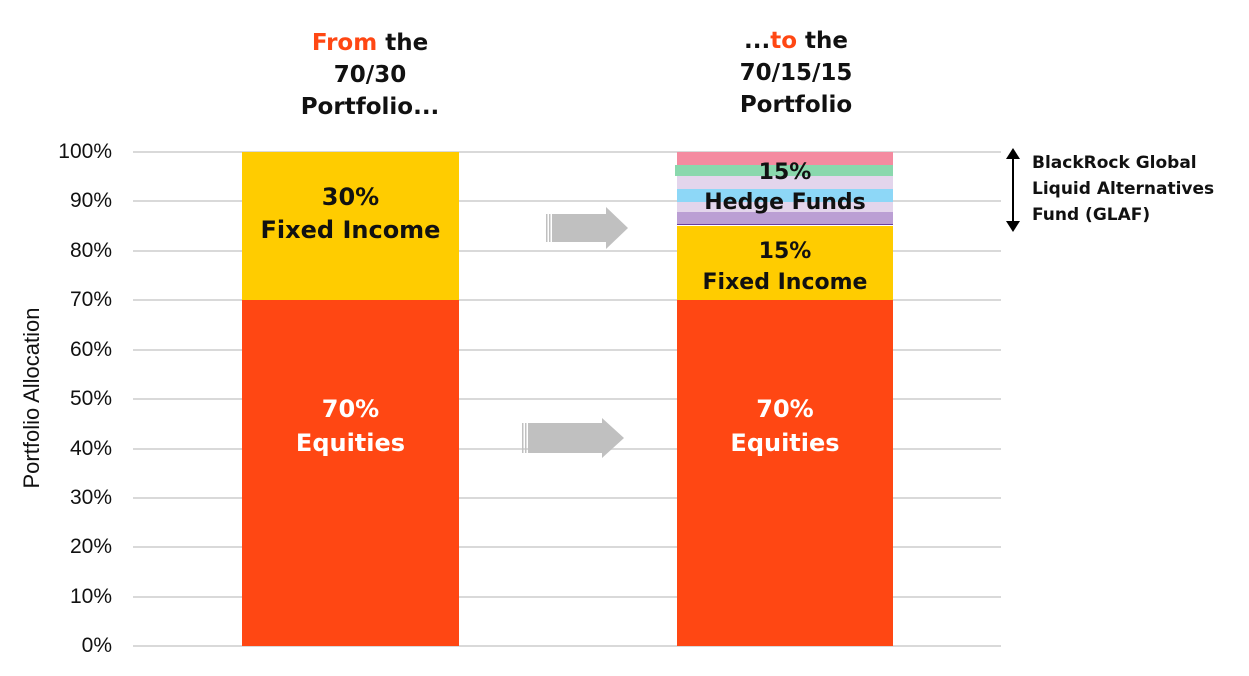 The width and height of the screenshot is (1249, 676). What do you see at coordinates (90, 546) in the screenshot?
I see `y-tick: 20%` at bounding box center [90, 546].